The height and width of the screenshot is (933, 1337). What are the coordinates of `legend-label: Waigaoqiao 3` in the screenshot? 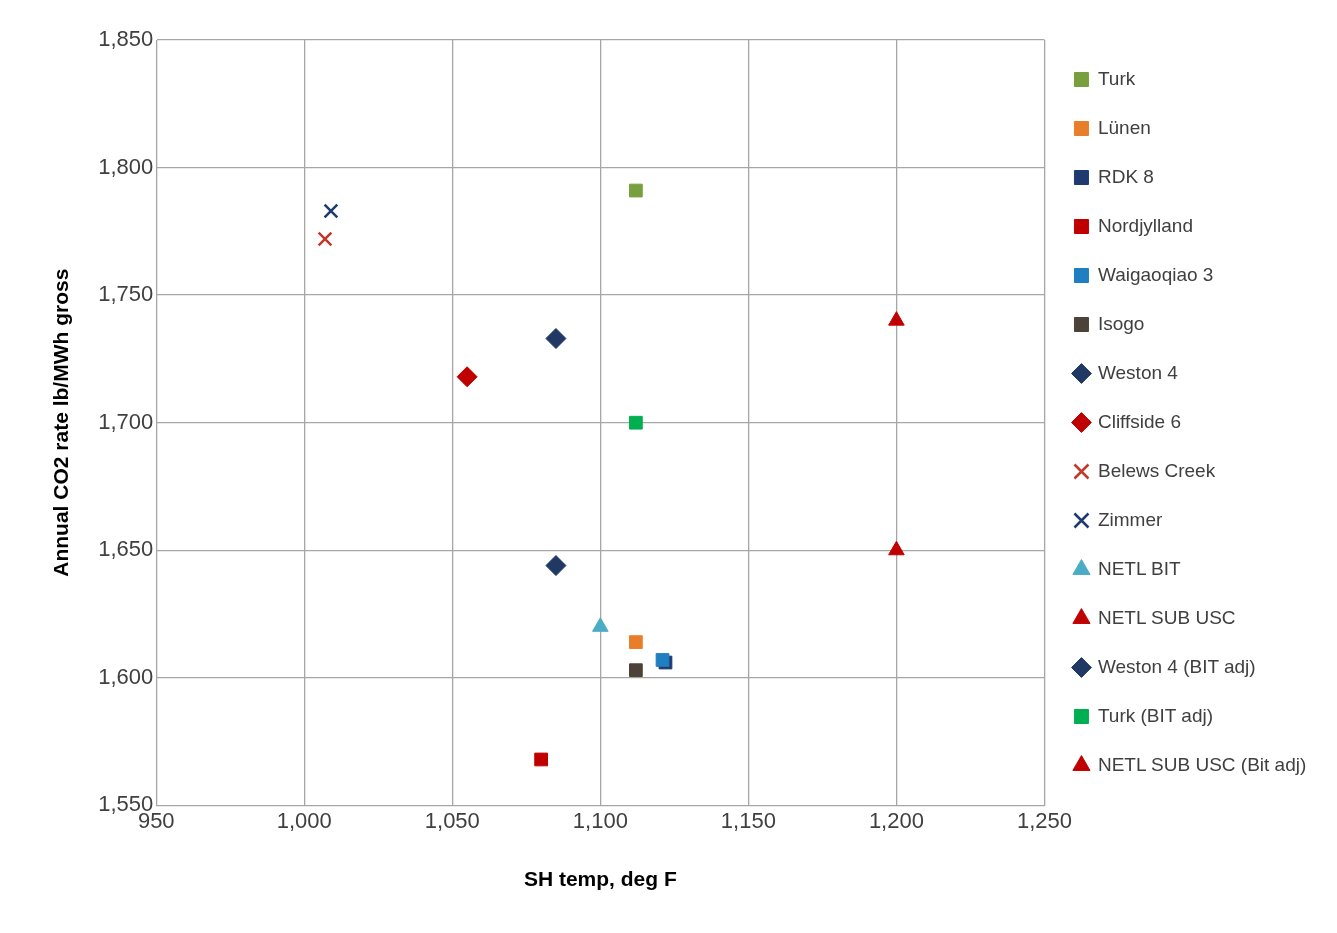 It's located at (1155, 274).